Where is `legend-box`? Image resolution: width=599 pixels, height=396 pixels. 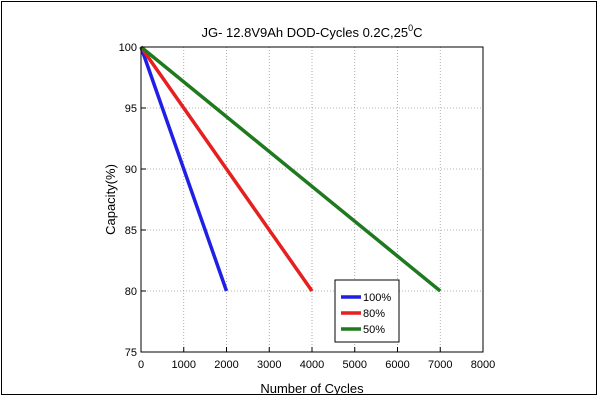
legend-box is located at coordinates (367, 311).